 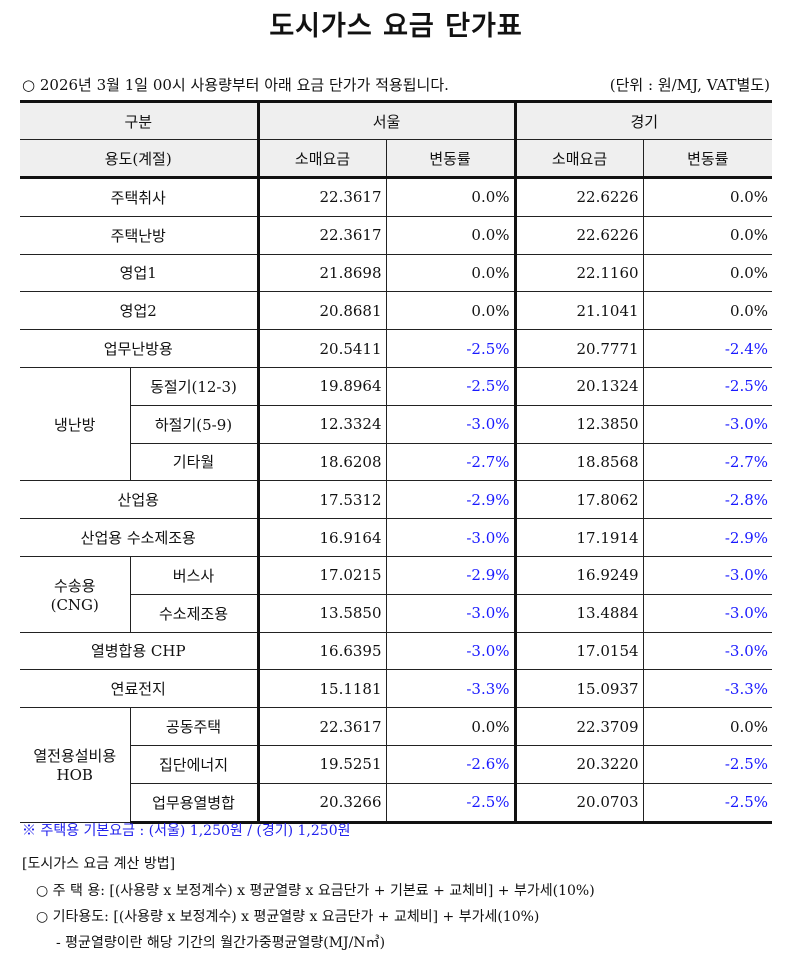 I want to click on table-row: 열전용설비용 HOB 공동주택 22.3617 0.0% 22.3709 0.0%, so click(x=396, y=765).